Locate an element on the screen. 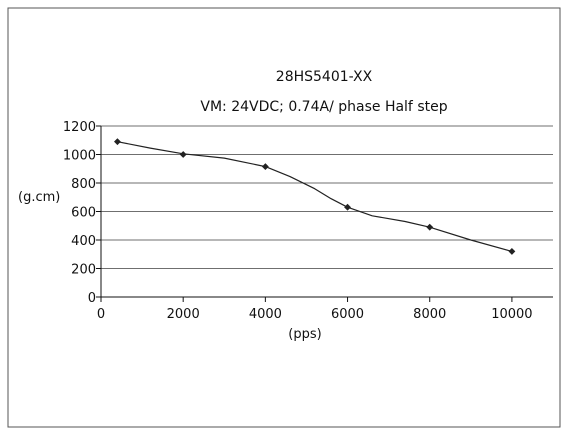 The height and width of the screenshot is (428, 561). y-tick-label: 1000 is located at coordinates (79, 156).